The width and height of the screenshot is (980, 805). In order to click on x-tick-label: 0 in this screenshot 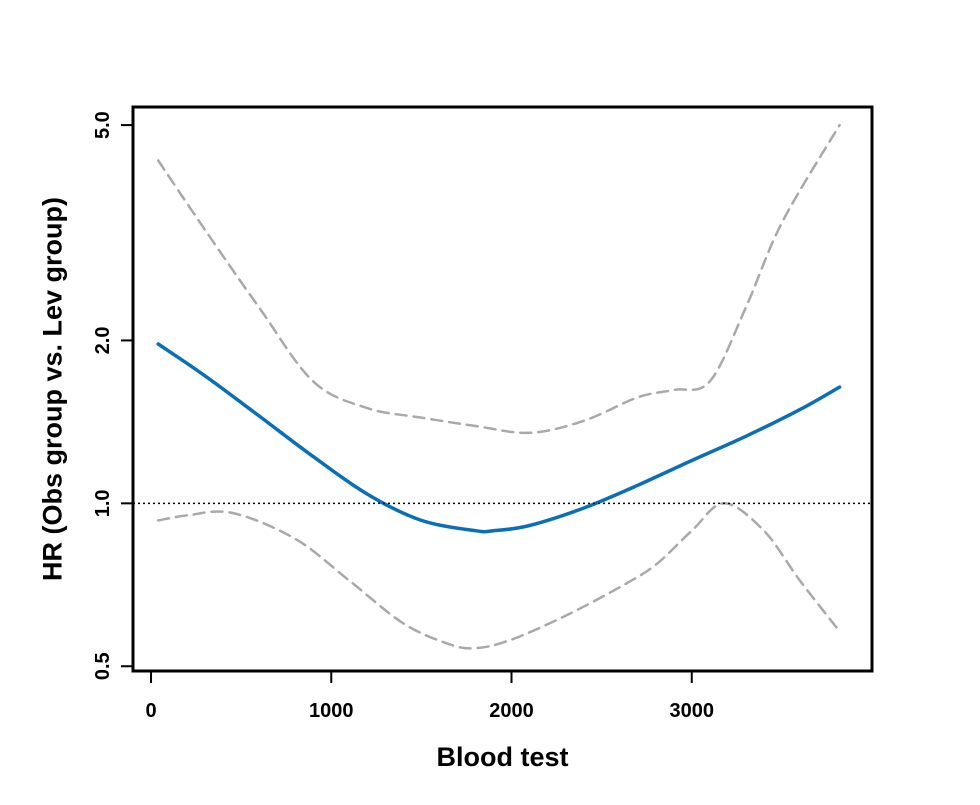, I will do `click(150, 711)`.